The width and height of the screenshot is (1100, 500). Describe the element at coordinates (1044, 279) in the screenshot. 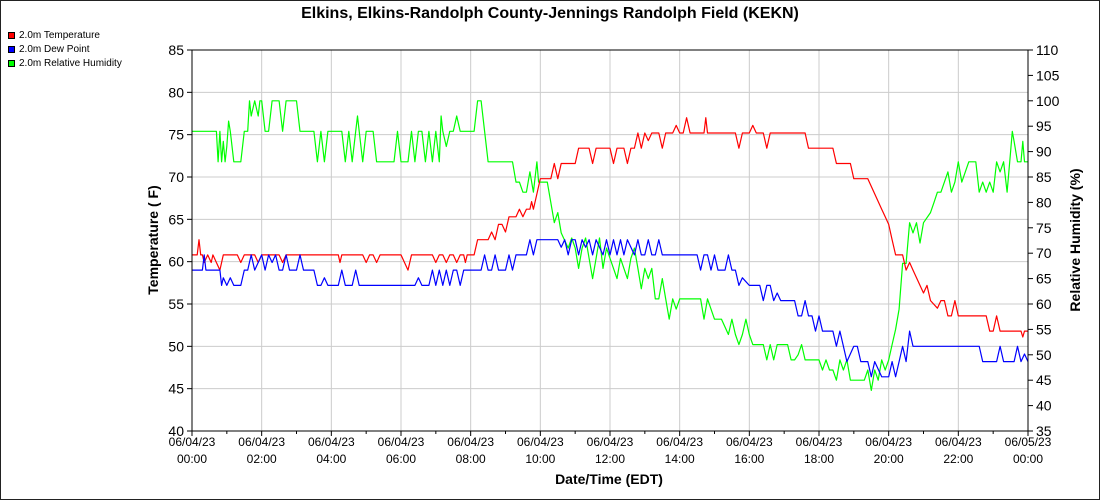

I see `right-tick-label: 65` at that location.